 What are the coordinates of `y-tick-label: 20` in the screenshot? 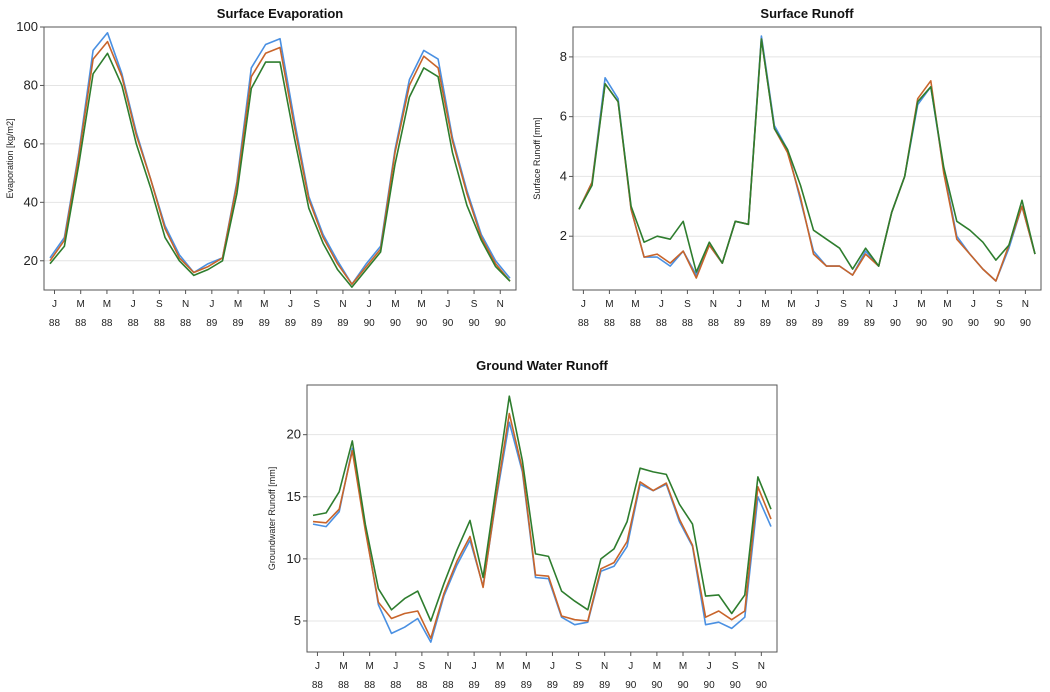 It's located at (294, 434).